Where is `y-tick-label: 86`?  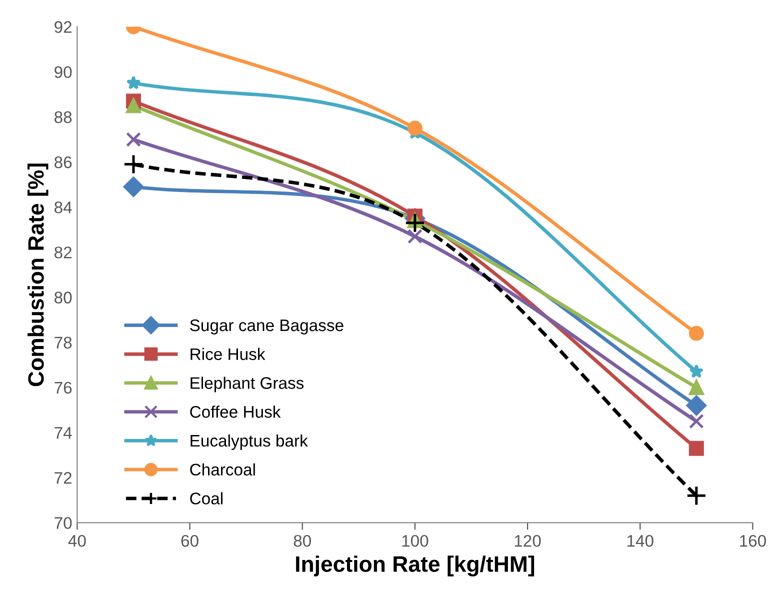
y-tick-label: 86 is located at coordinates (63, 162).